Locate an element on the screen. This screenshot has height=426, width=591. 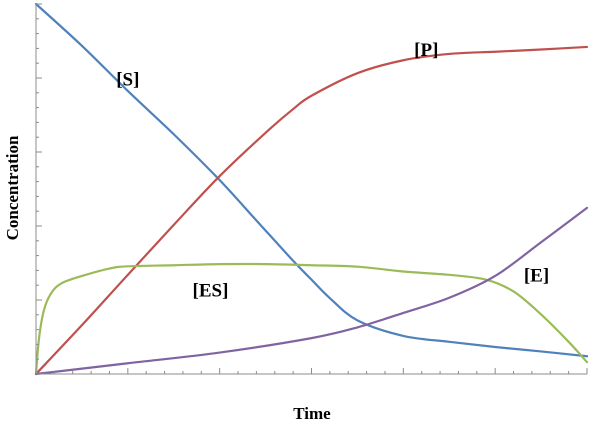
series-label-0: [S] is located at coordinates (127, 79).